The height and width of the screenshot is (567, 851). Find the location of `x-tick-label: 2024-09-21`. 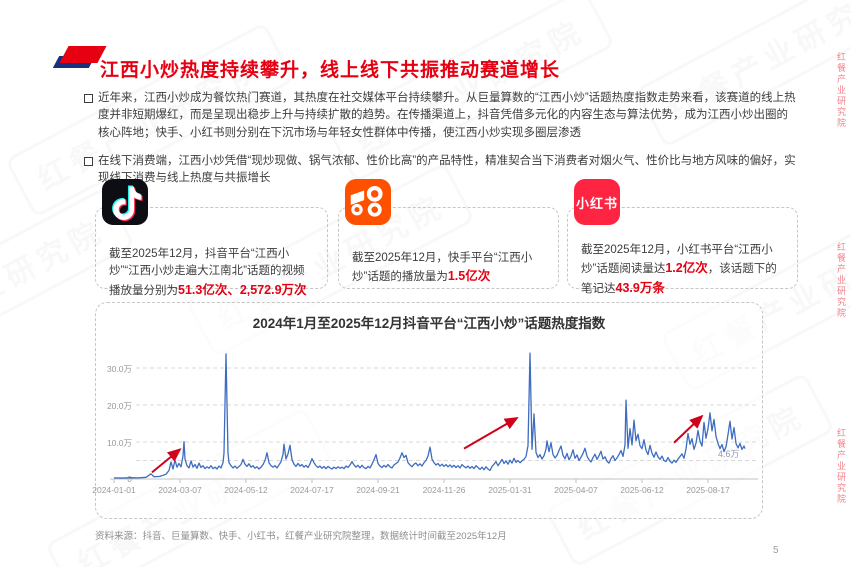

x-tick-label: 2024-09-21 is located at coordinates (378, 490).